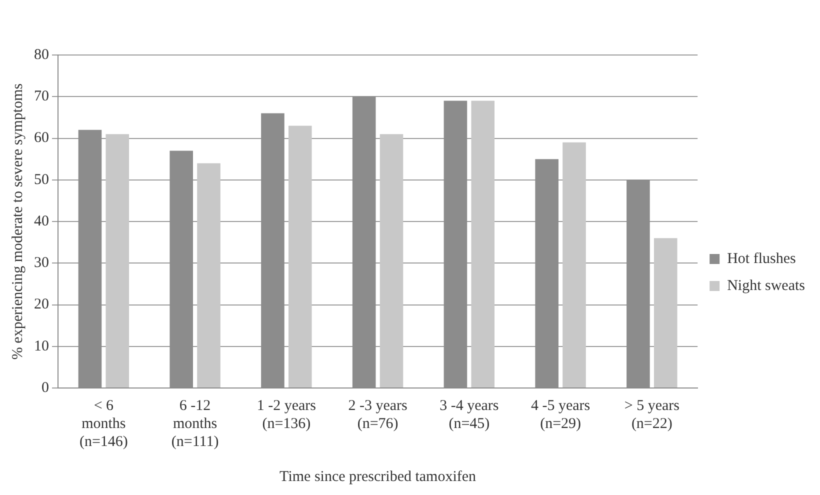 This screenshot has width=820, height=495. Describe the element at coordinates (41, 96) in the screenshot. I see `y-tick-label: 70` at that location.